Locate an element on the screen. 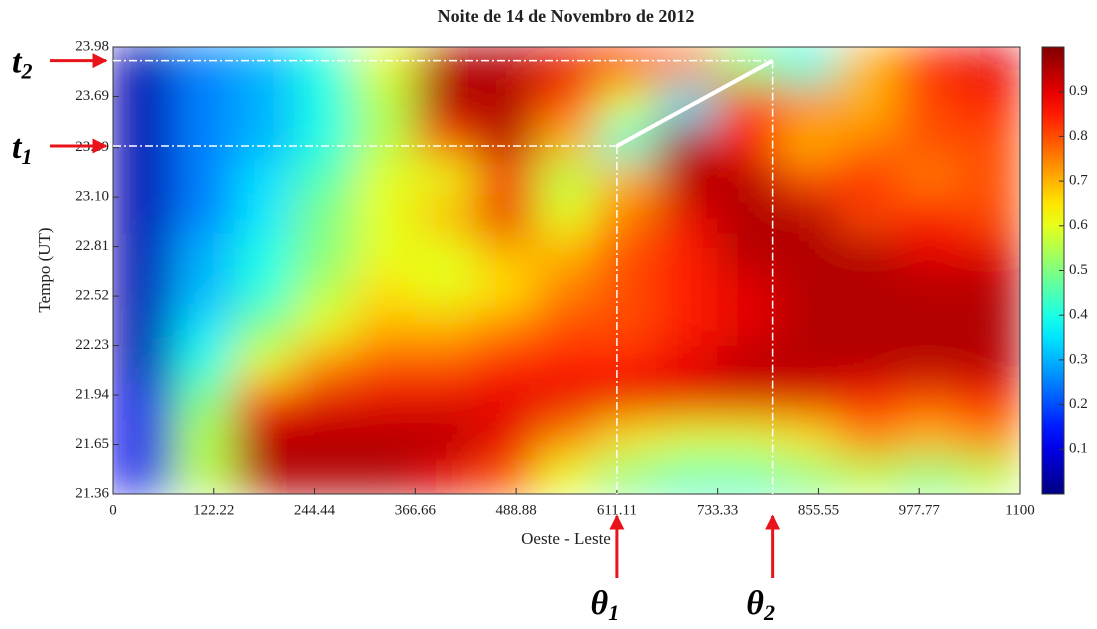 This screenshot has width=1097, height=629. time-marker-label: t2 is located at coordinates (22, 63).